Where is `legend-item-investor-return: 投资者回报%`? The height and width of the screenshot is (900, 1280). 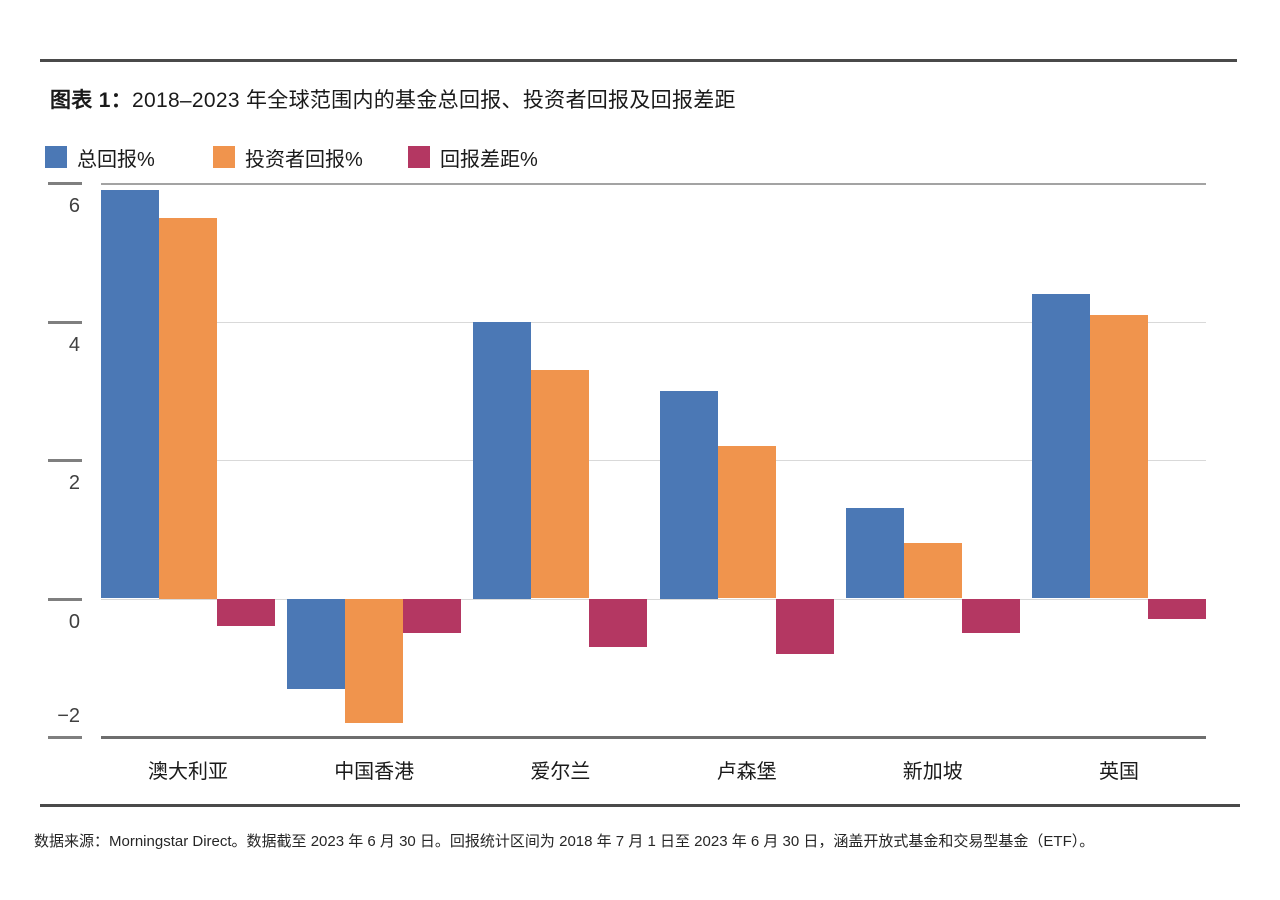 legend-item-investor-return: 投资者回报% is located at coordinates (288, 158).